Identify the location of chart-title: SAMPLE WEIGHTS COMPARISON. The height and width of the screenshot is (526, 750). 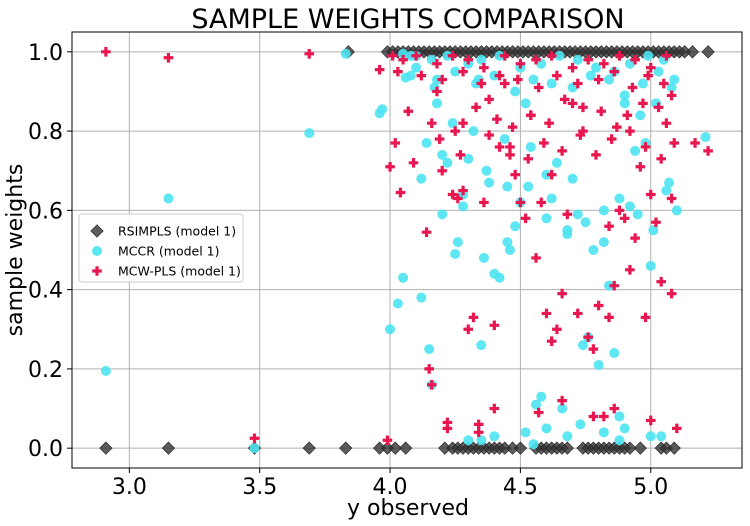
(407, 19).